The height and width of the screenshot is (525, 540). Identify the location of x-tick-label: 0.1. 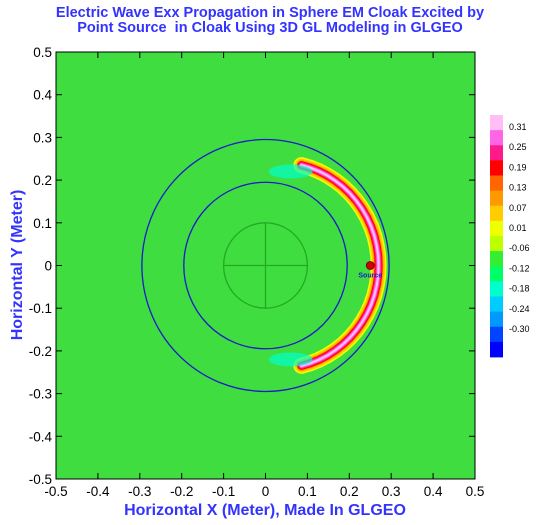
(307, 491).